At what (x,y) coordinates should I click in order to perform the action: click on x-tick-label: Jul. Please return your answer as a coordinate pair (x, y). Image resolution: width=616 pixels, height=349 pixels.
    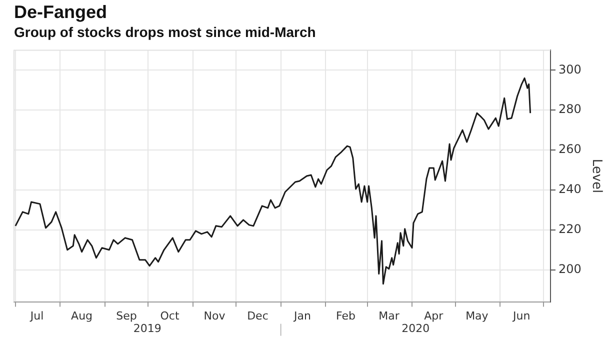
    Looking at the image, I should click on (36, 315).